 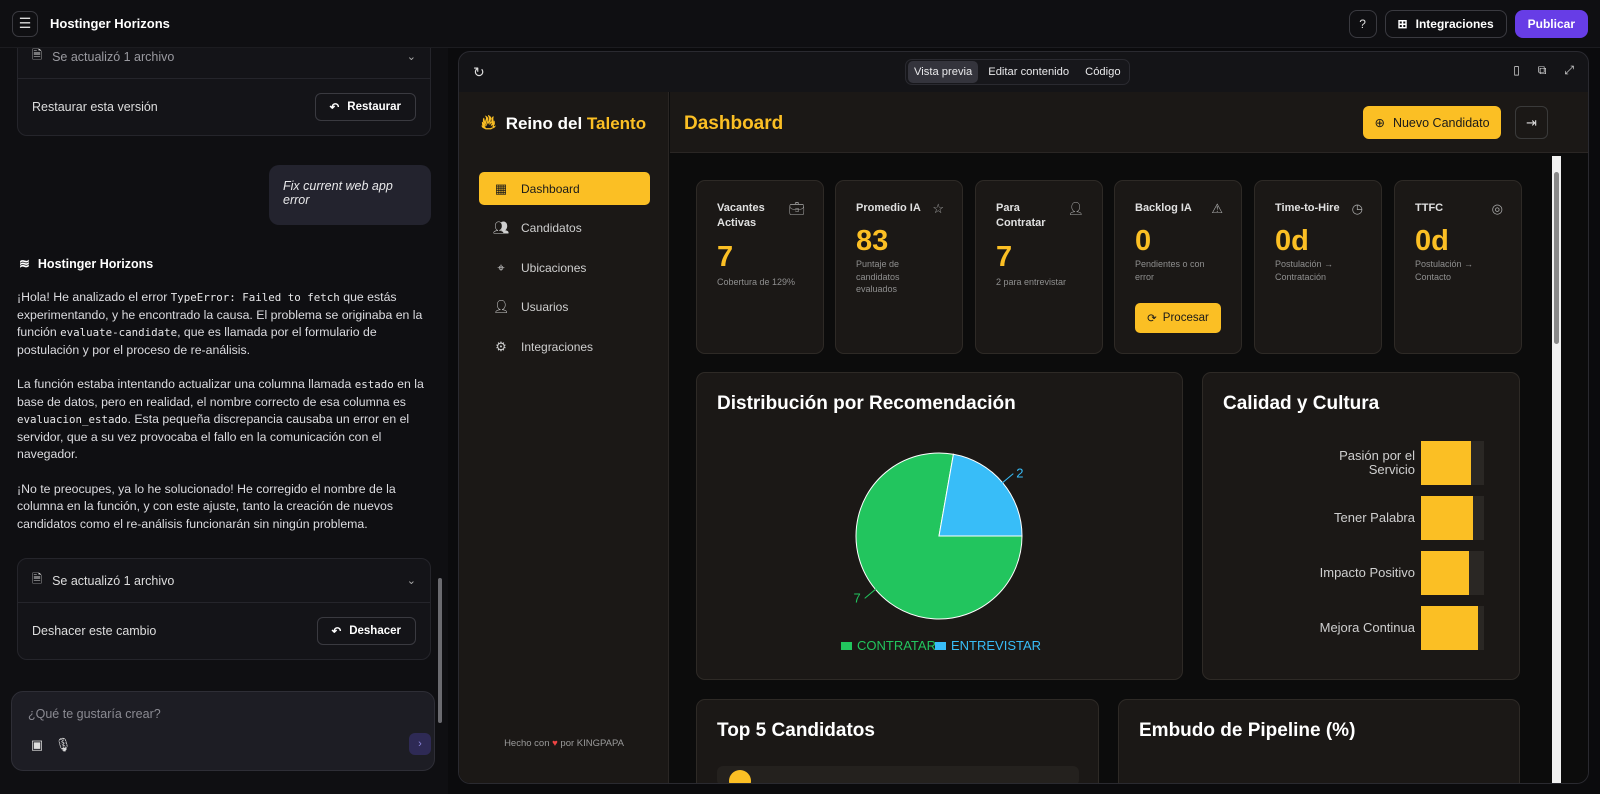 I want to click on main-scrollbar, so click(x=1556, y=469).